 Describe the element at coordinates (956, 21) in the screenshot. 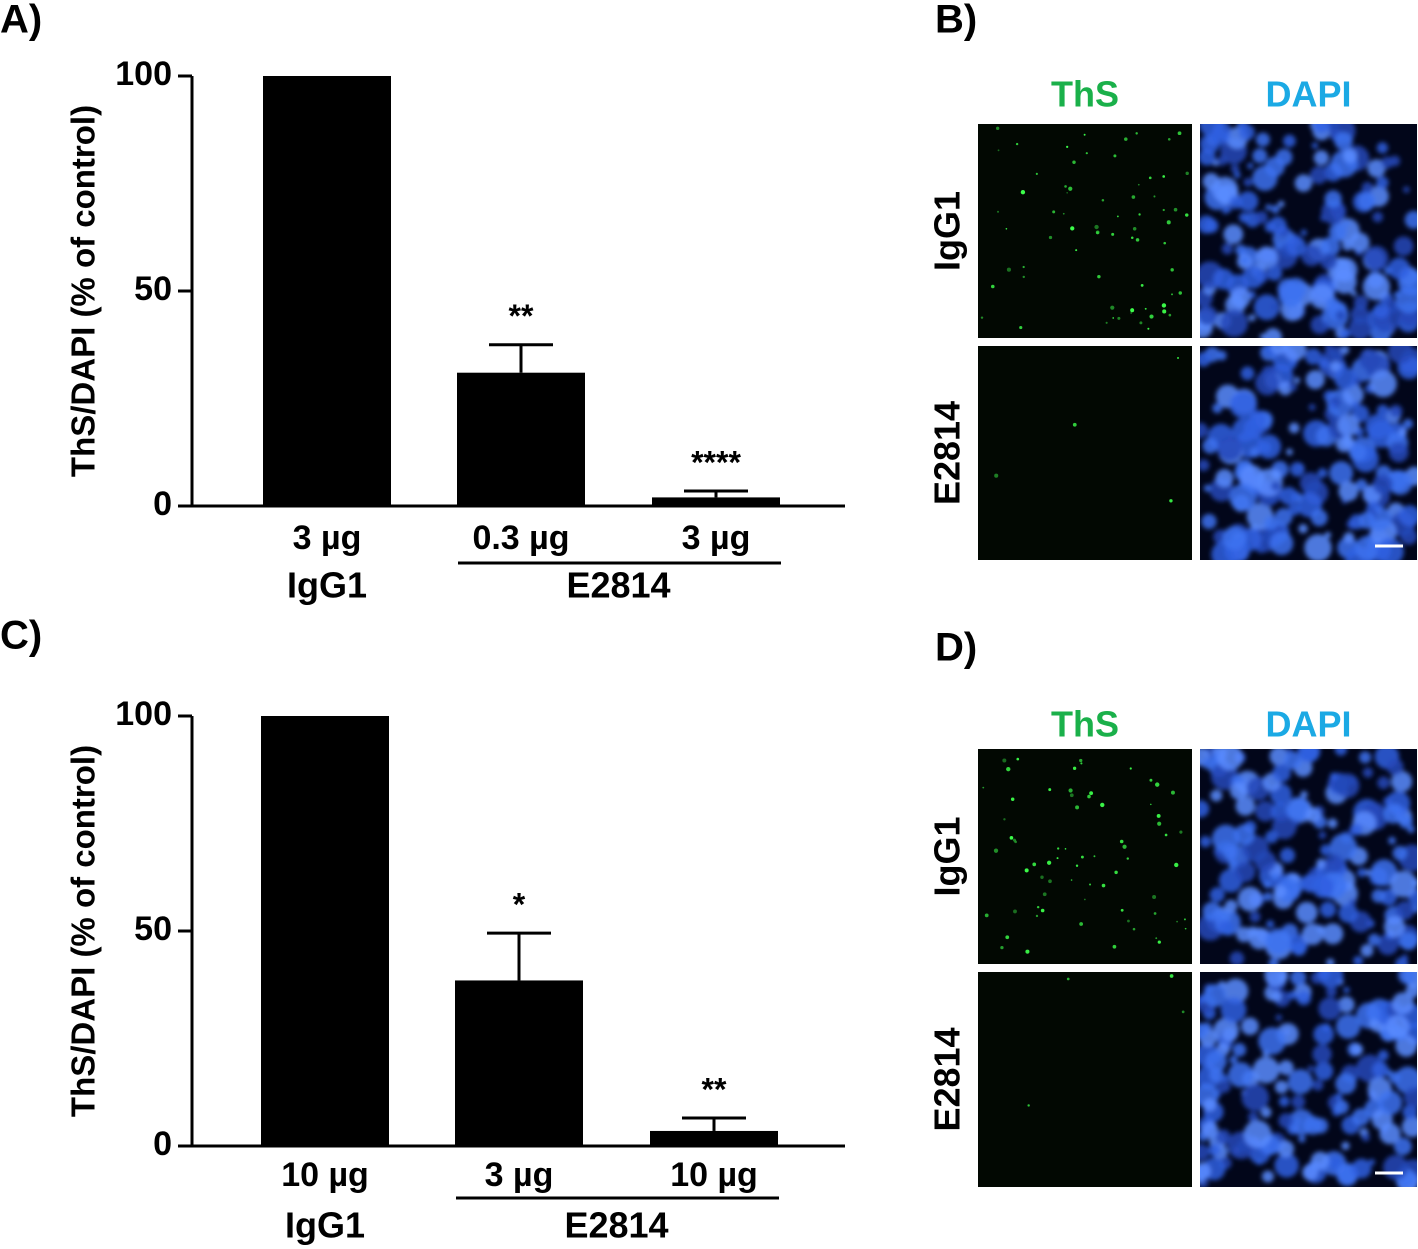

I see `panel-label: B)` at that location.